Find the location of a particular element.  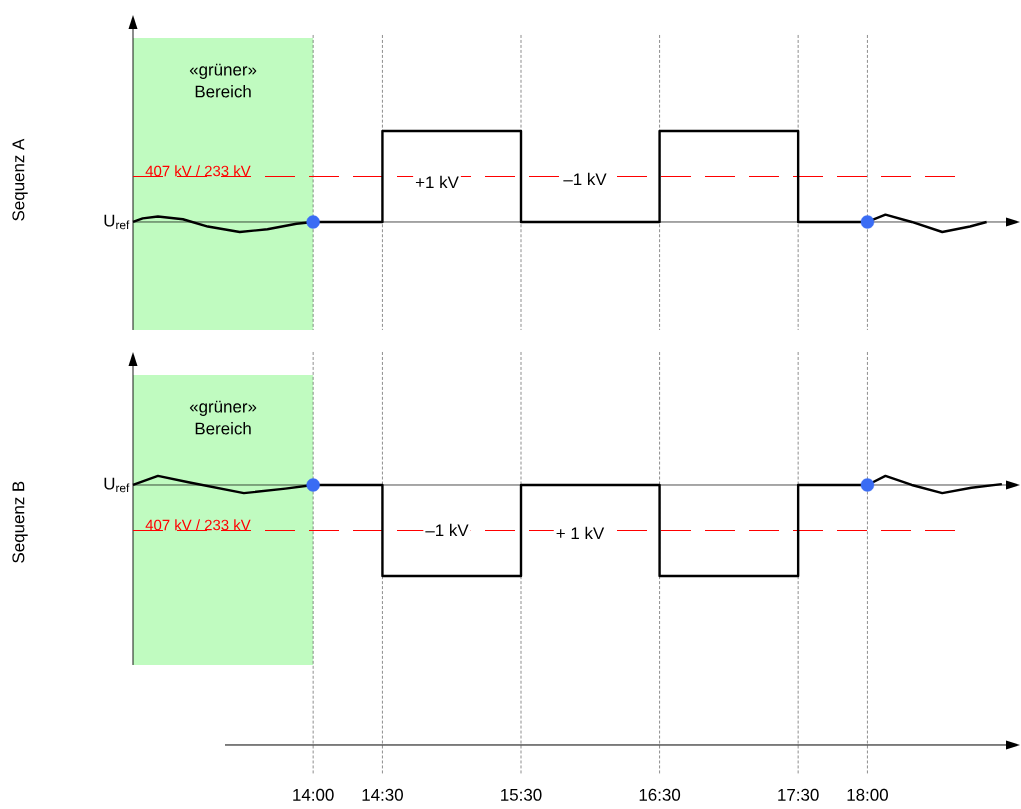

x-tick-label: 14:00 is located at coordinates (313, 794).